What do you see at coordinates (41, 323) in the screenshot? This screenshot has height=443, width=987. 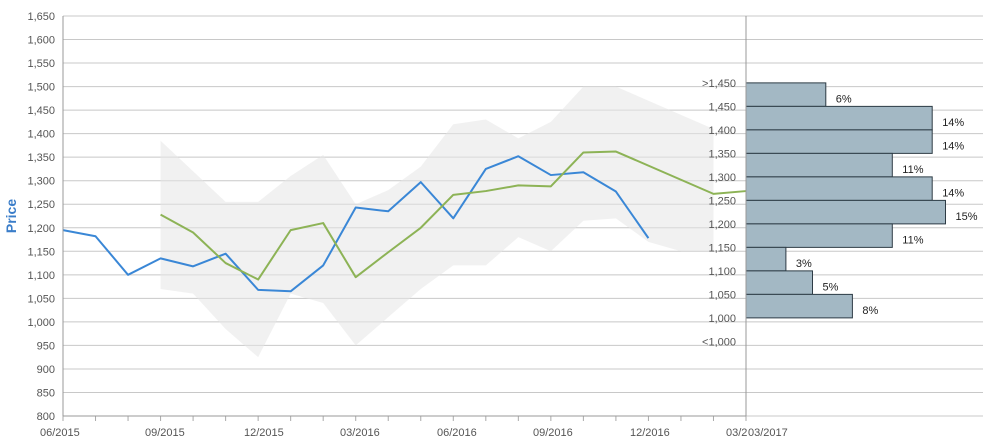 I see `y-tick-label: 1,000` at bounding box center [41, 323].